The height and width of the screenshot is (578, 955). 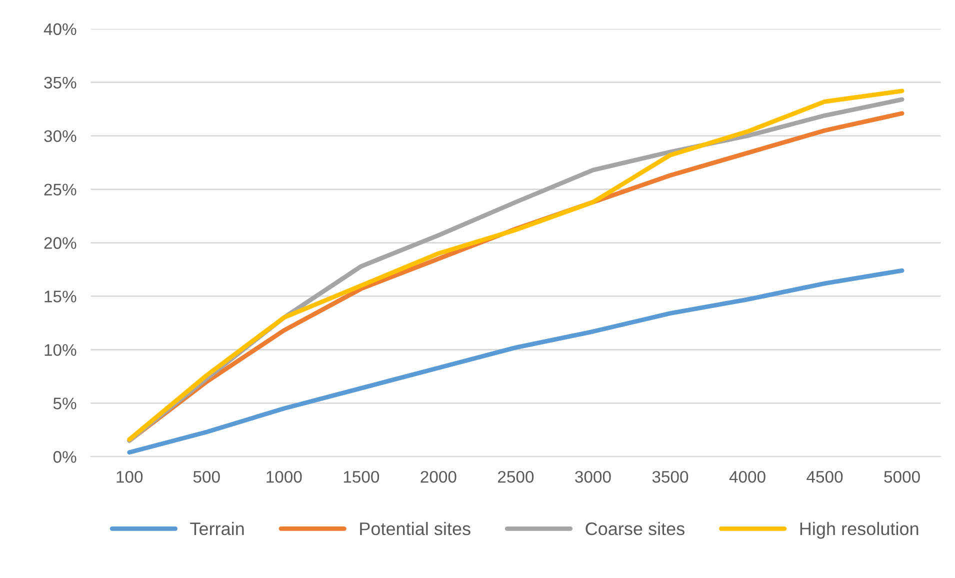 I want to click on x-tick-label: 500, so click(x=206, y=476).